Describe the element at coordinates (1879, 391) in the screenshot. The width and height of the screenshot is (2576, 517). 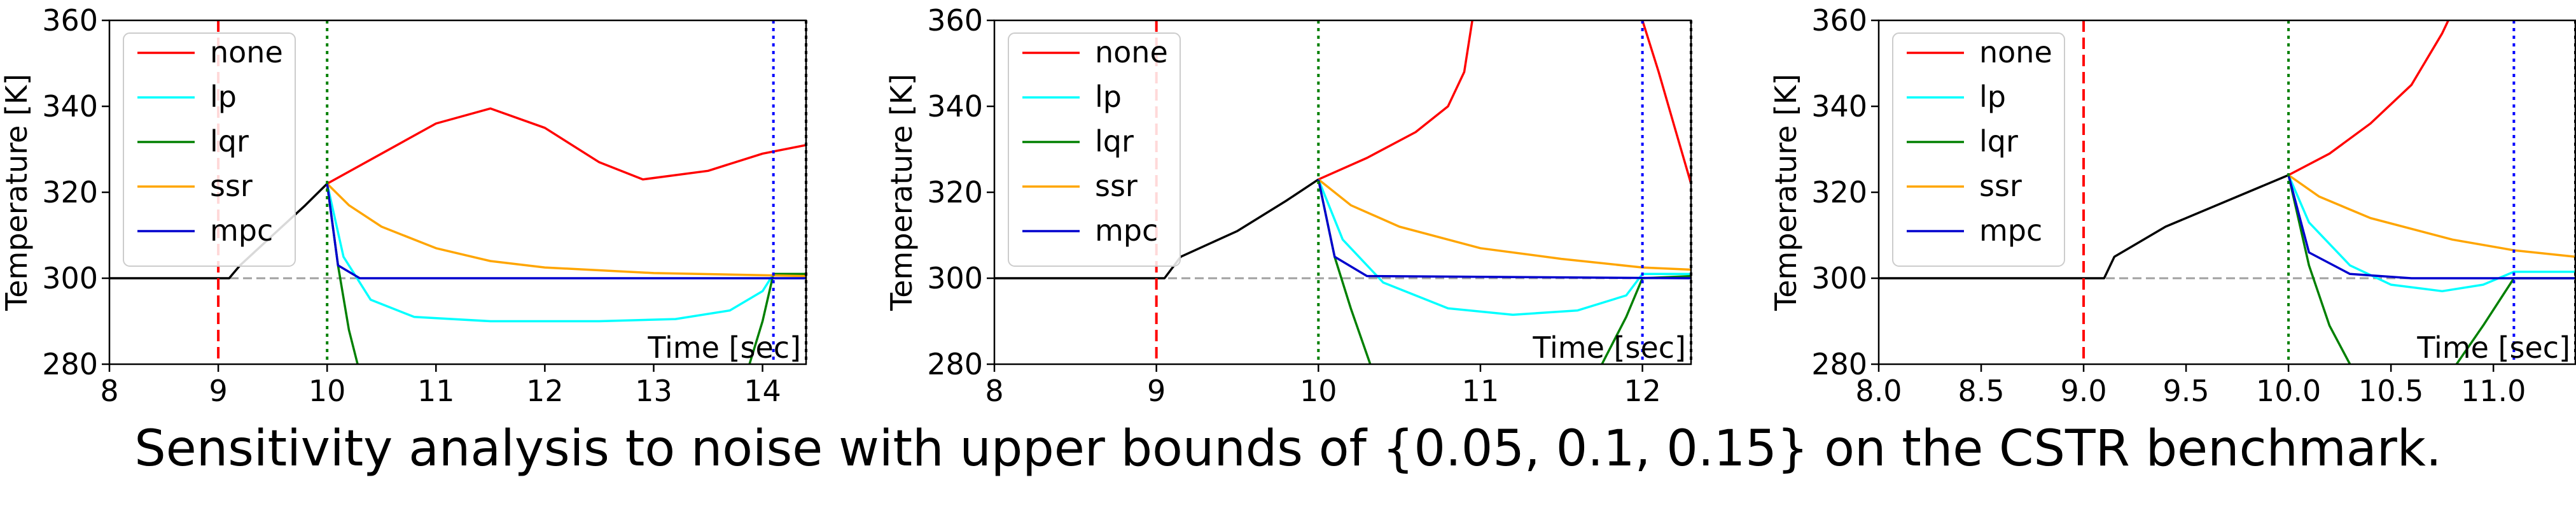
I see `x-tick-label: 8.0` at that location.